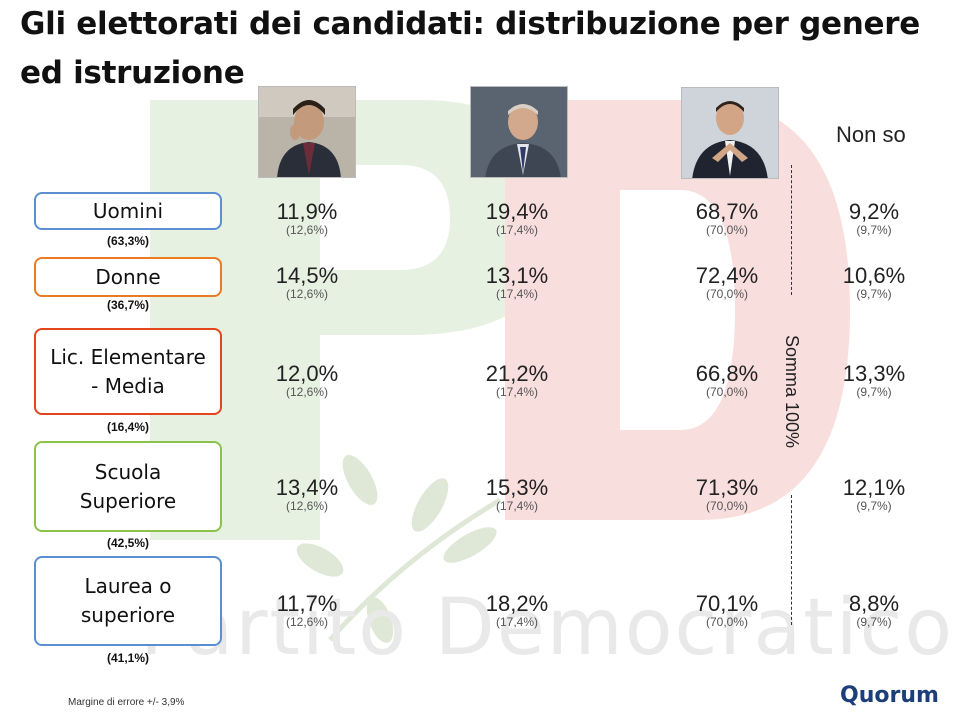 The width and height of the screenshot is (960, 720). I want to click on cell-uomini-c2: 19,4% (17,4%), so click(517, 218).